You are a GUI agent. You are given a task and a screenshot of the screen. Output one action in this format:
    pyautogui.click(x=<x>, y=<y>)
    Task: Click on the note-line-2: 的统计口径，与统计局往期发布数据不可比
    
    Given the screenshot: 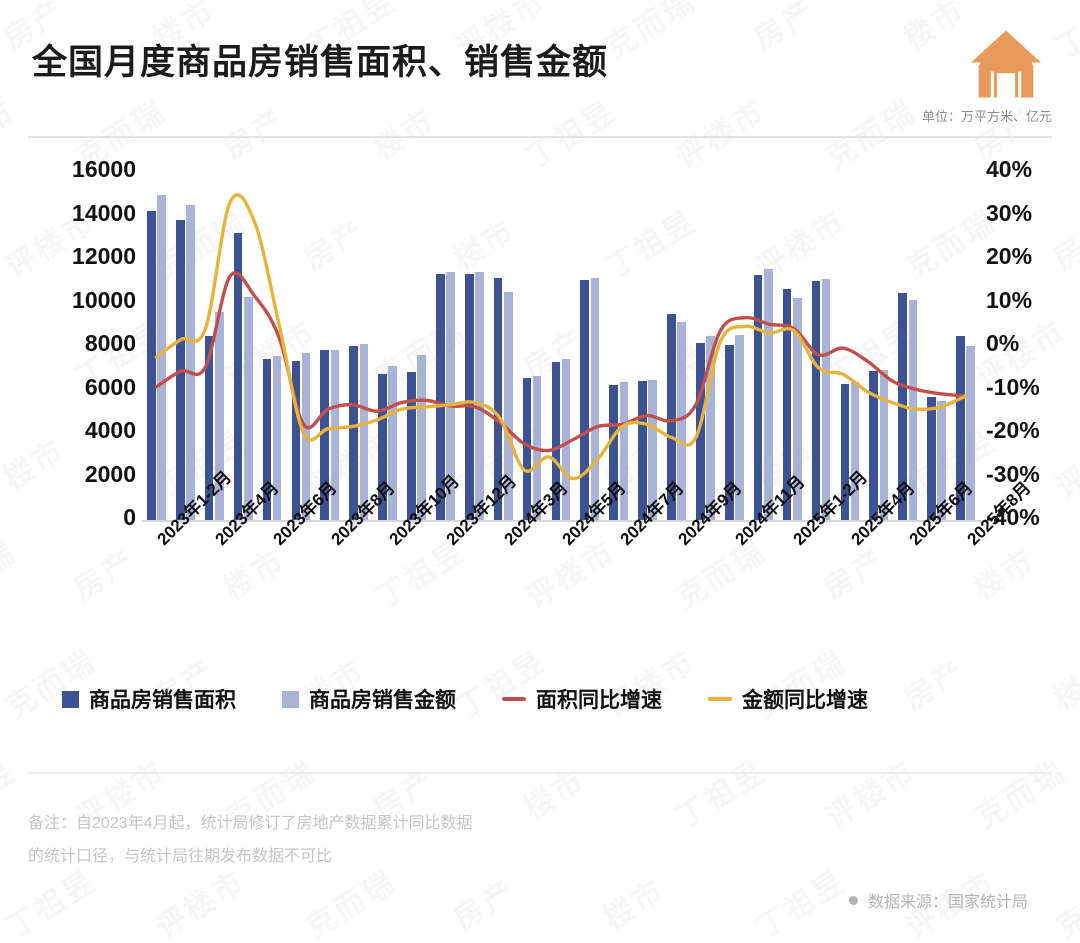 What is the action you would take?
    pyautogui.click(x=180, y=856)
    